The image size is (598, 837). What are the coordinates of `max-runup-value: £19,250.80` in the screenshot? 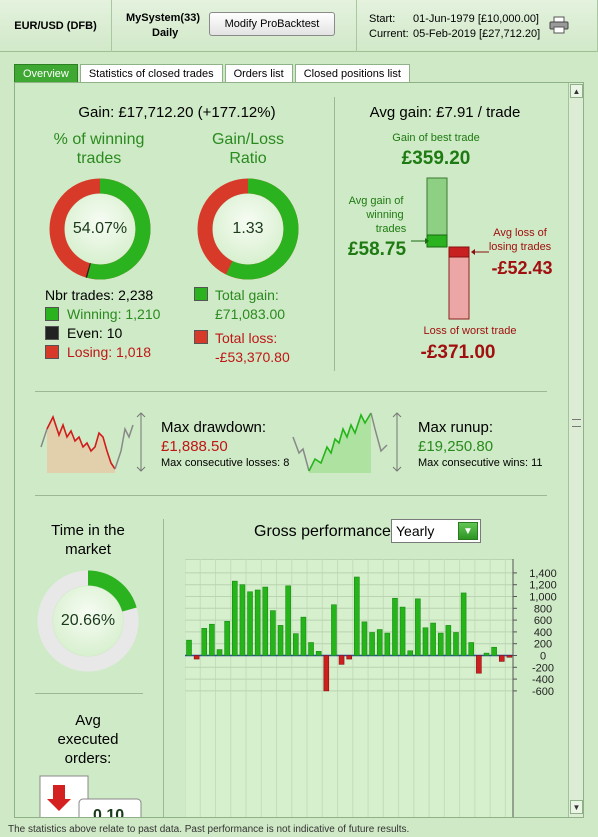 It's located at (456, 446).